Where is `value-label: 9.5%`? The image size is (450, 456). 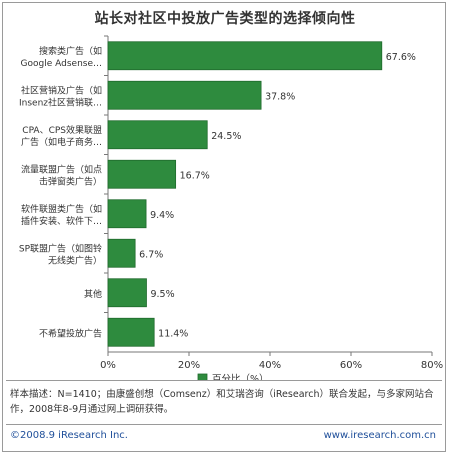
value-label: 9.5% is located at coordinates (162, 294).